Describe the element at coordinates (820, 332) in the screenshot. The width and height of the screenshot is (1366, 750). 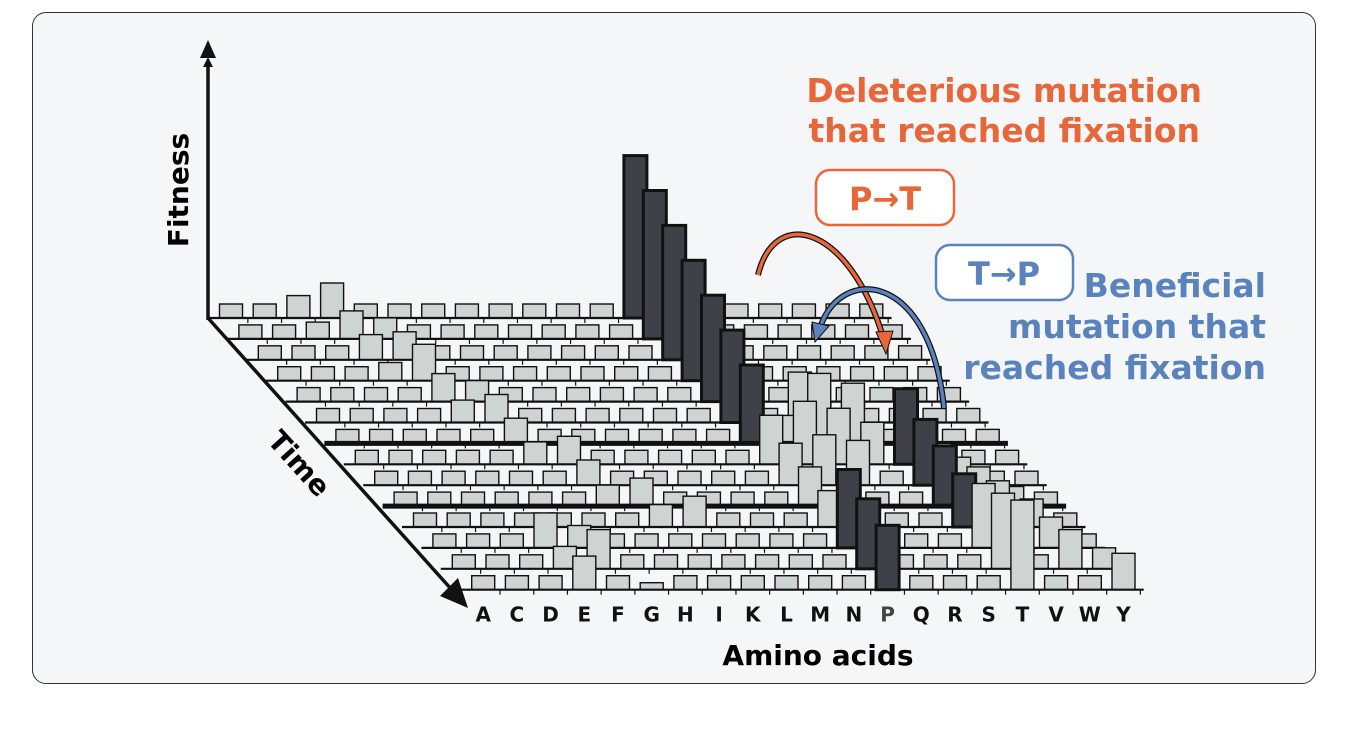
I see `beneficial-arrowhead-icon` at that location.